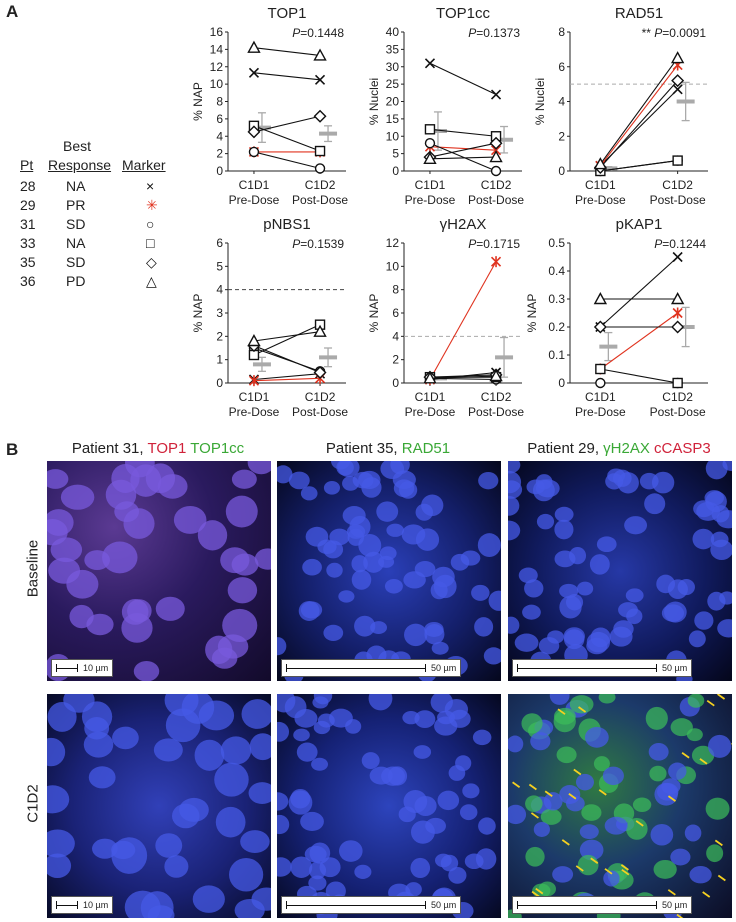 The image size is (736, 922). What do you see at coordinates (150, 224) in the screenshot?
I see `legend-marker-symbol: ○` at bounding box center [150, 224].